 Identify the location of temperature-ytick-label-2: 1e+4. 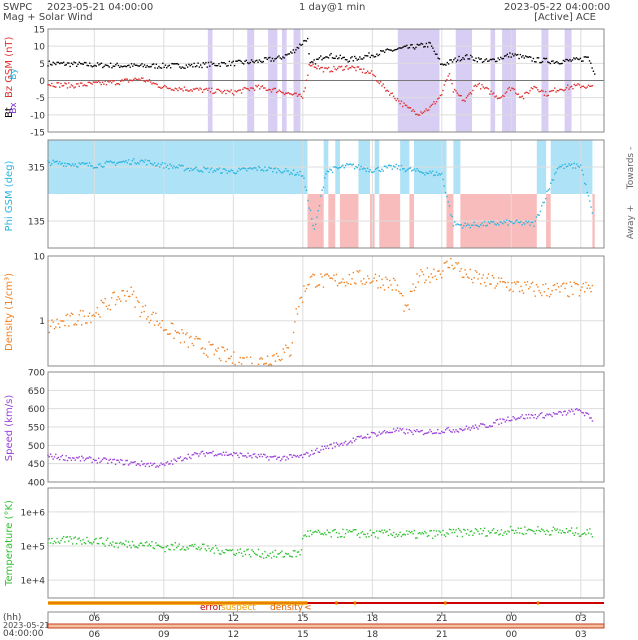
(32, 582).